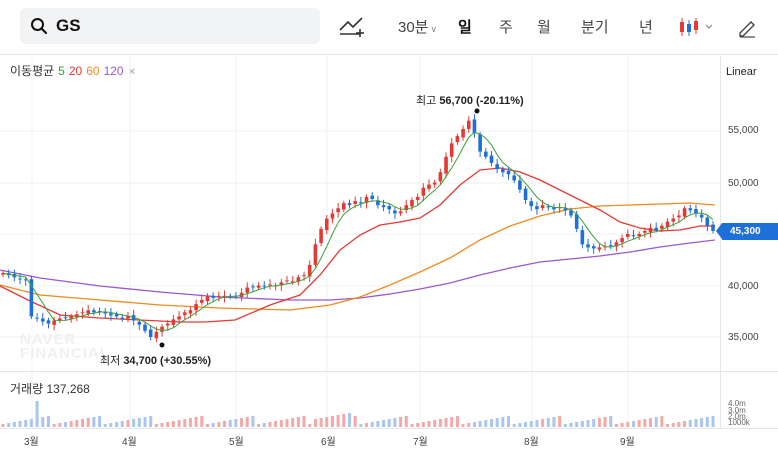 The image size is (778, 450). What do you see at coordinates (170, 26) in the screenshot?
I see `stock-search-box: GS` at bounding box center [170, 26].